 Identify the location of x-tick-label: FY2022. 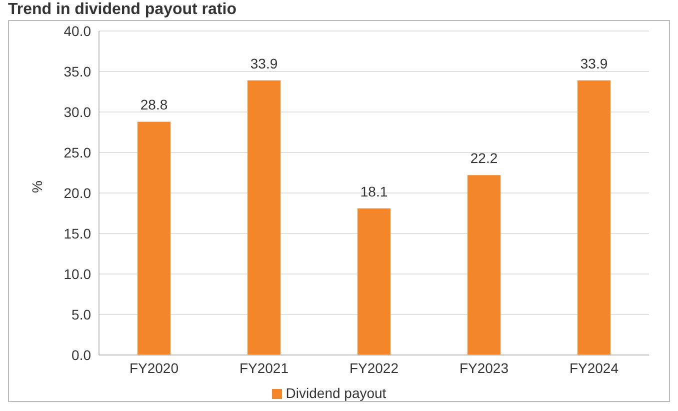
(374, 368).